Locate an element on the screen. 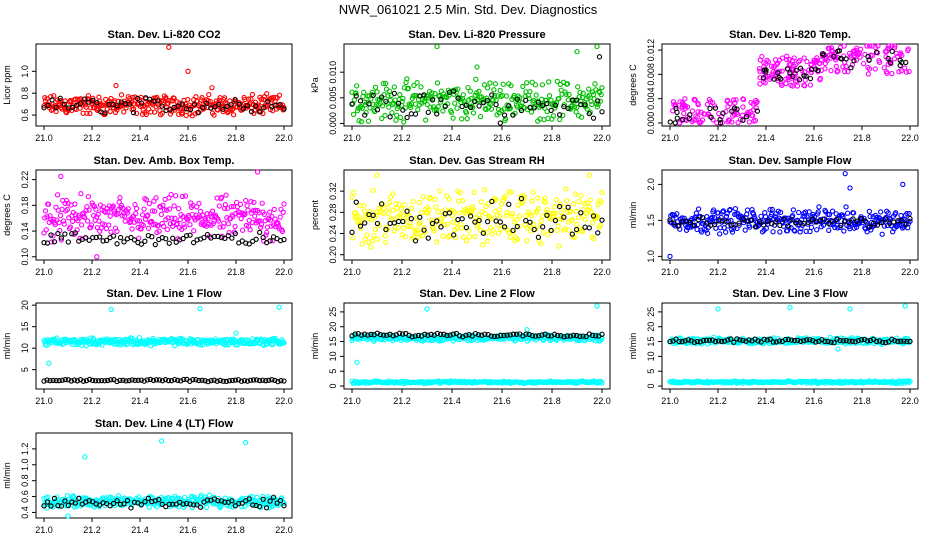 The image size is (936, 540). y-tick-label: 5 is located at coordinates (651, 371).